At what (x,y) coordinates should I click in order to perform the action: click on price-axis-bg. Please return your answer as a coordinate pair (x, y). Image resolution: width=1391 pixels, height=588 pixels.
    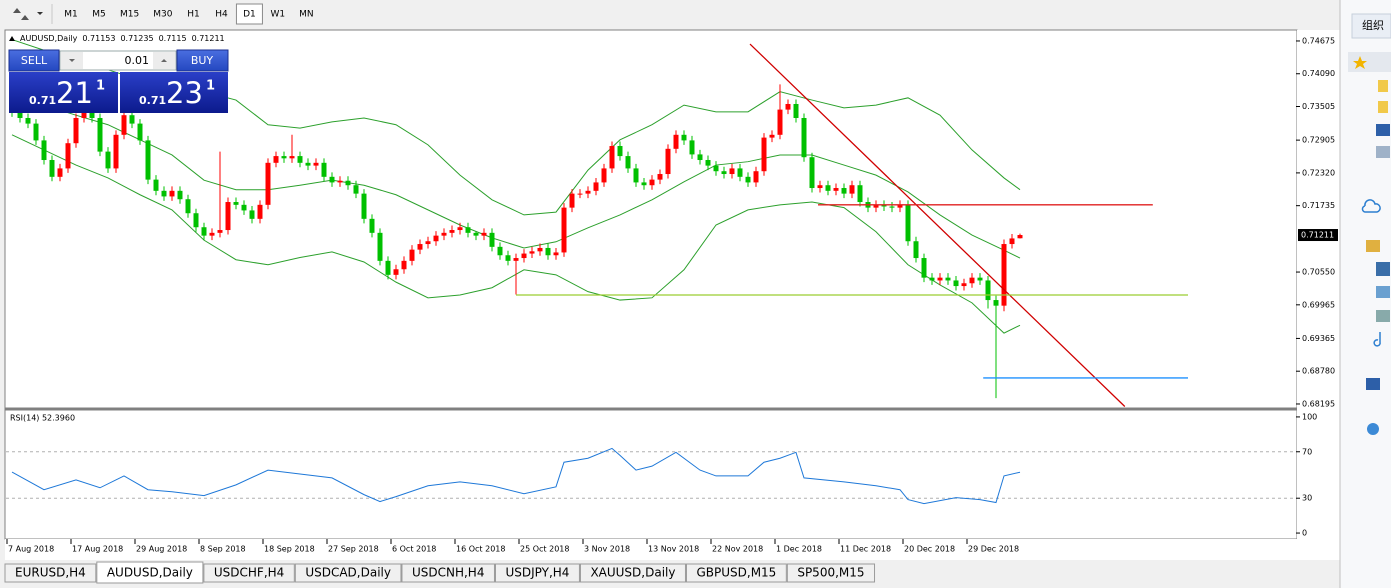
    Looking at the image, I should click on (1318, 295).